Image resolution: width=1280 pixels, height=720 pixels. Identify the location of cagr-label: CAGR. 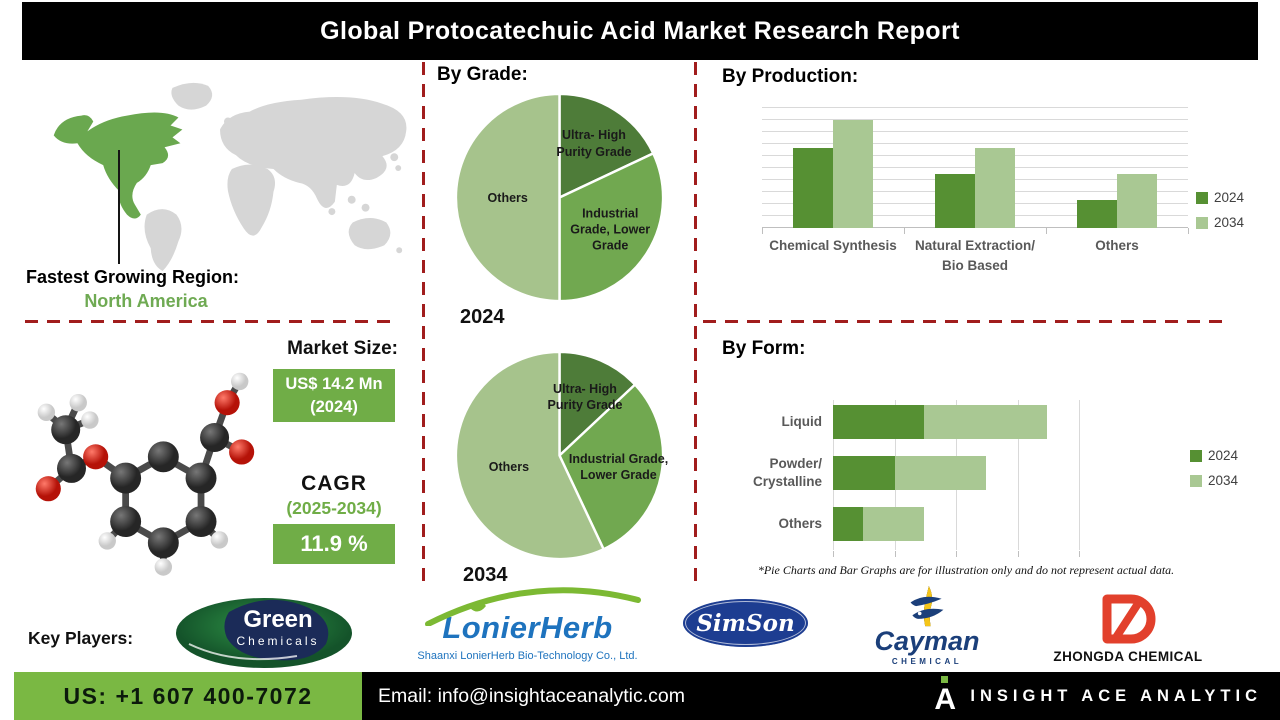
(334, 483).